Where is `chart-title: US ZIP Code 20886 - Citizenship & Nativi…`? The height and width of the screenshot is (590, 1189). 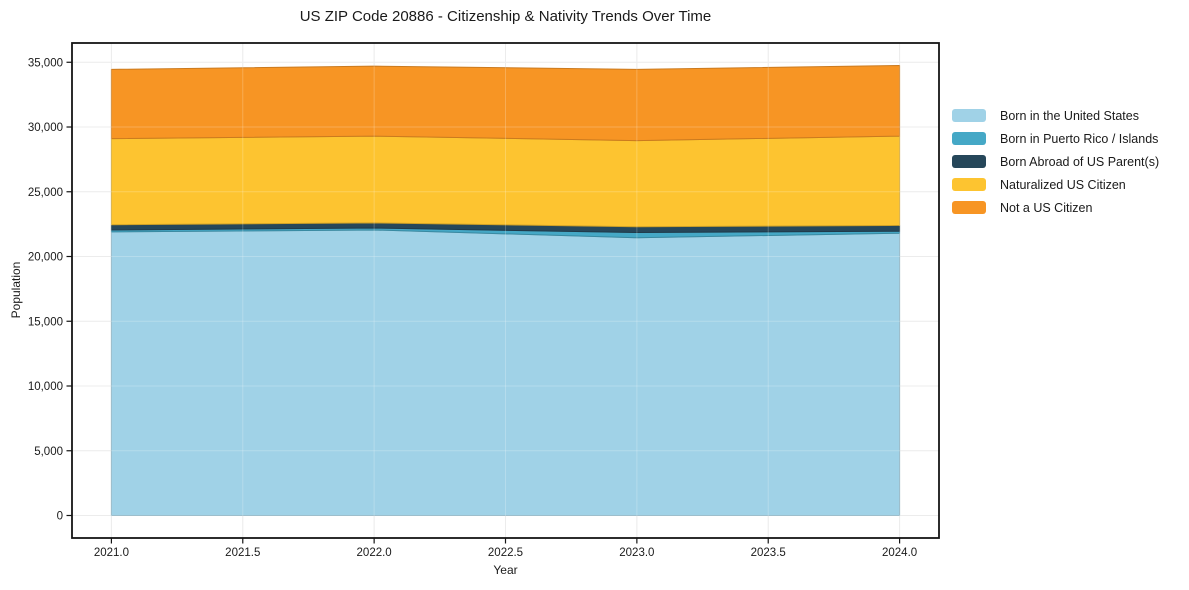
chart-title: US ZIP Code 20886 - Citizenship & Nativi… is located at coordinates (505, 16).